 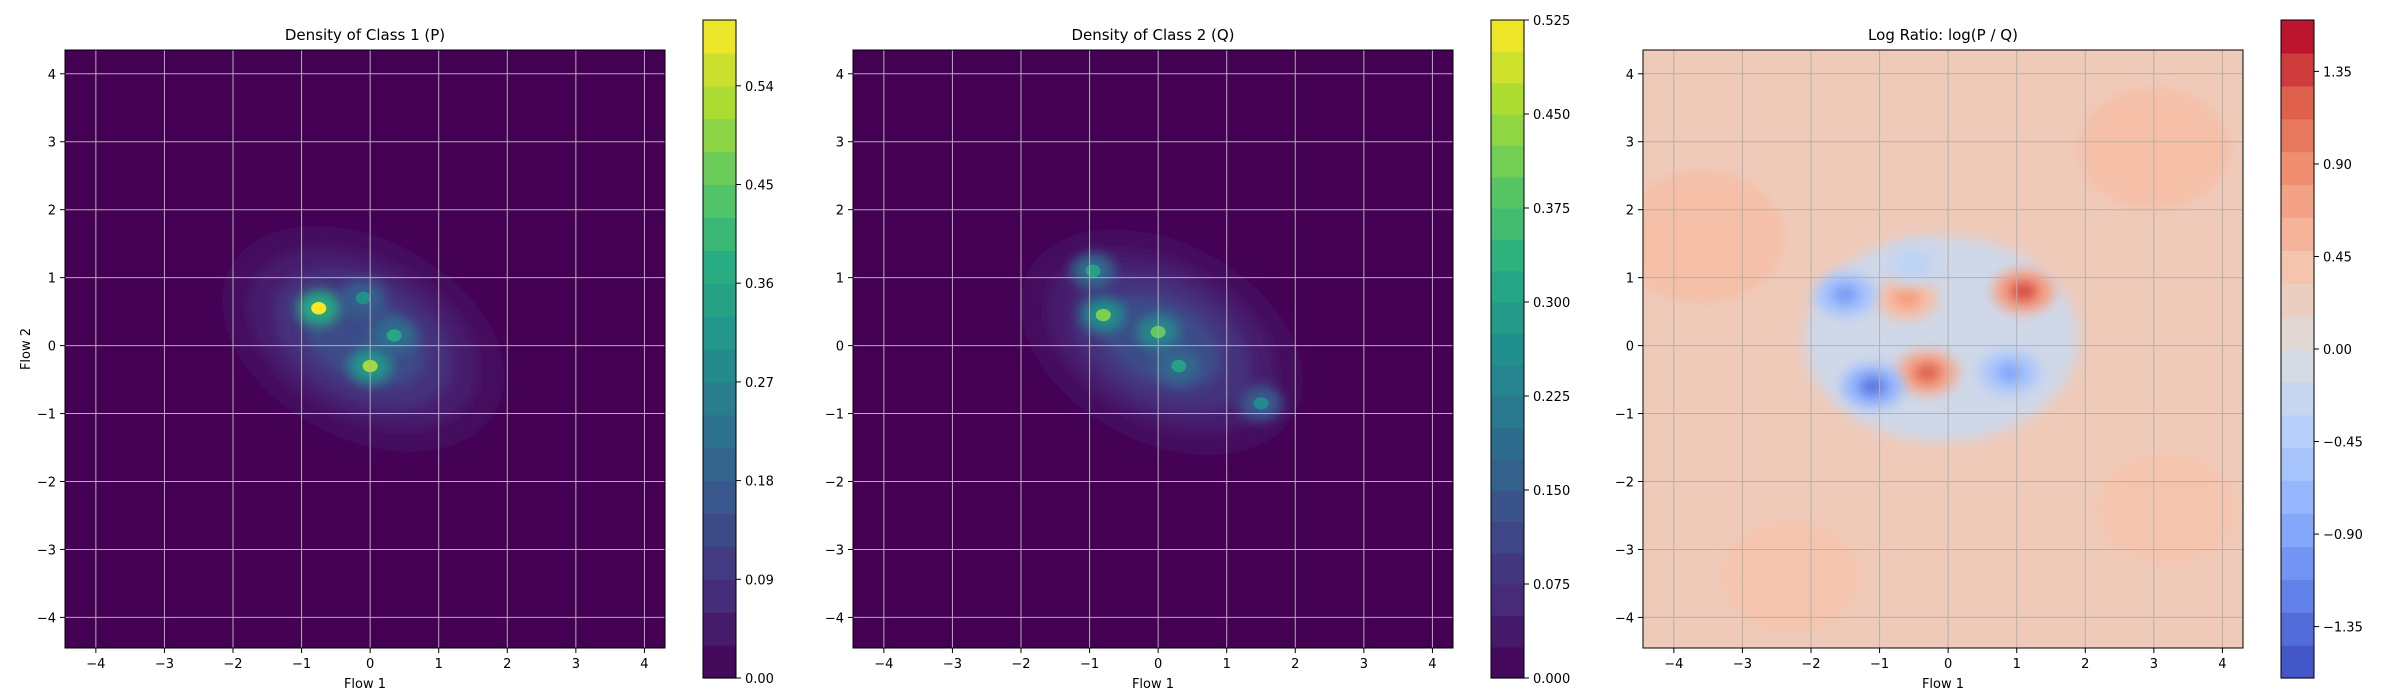 What do you see at coordinates (164, 664) in the screenshot?
I see `x-tick-label: −3` at bounding box center [164, 664].